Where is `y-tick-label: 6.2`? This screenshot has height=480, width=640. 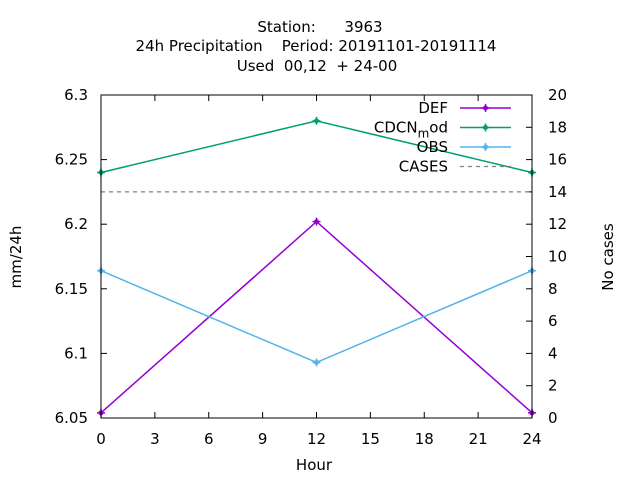 y-tick-label: 6.2 is located at coordinates (76, 224).